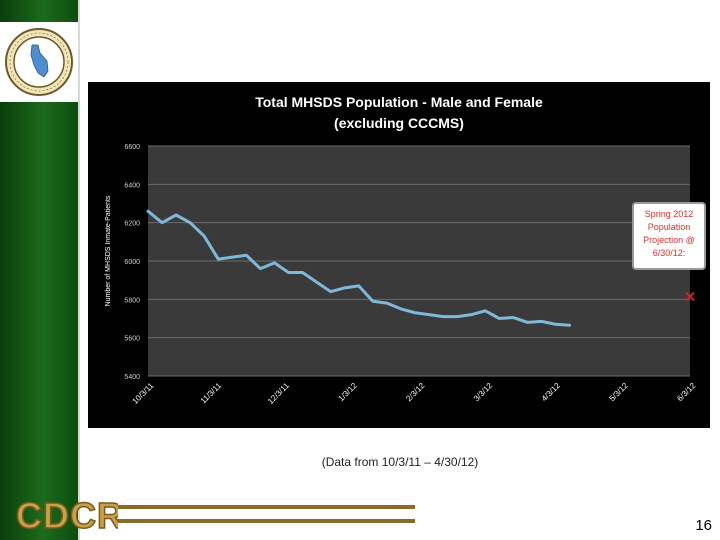 Image resolution: width=720 pixels, height=540 pixels. I want to click on data-range-caption: (Data from 10/3/11 – 4/30/12), so click(400, 462).